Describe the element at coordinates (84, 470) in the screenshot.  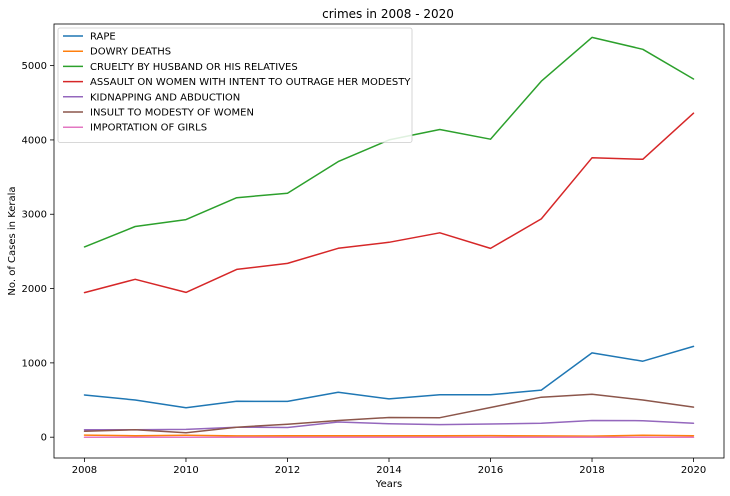
I see `x-tick-label: 2008` at that location.